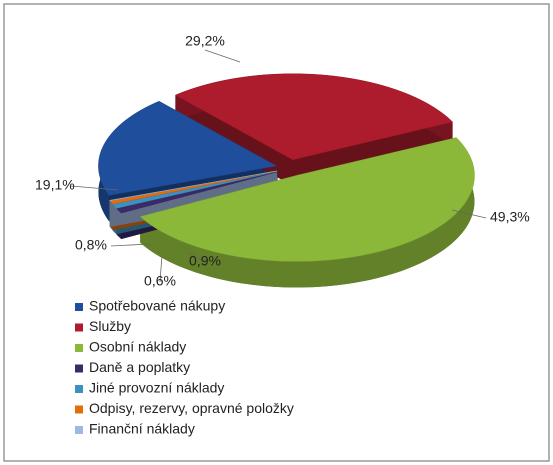  I want to click on legend-label: Osobní náklady, so click(137, 347).